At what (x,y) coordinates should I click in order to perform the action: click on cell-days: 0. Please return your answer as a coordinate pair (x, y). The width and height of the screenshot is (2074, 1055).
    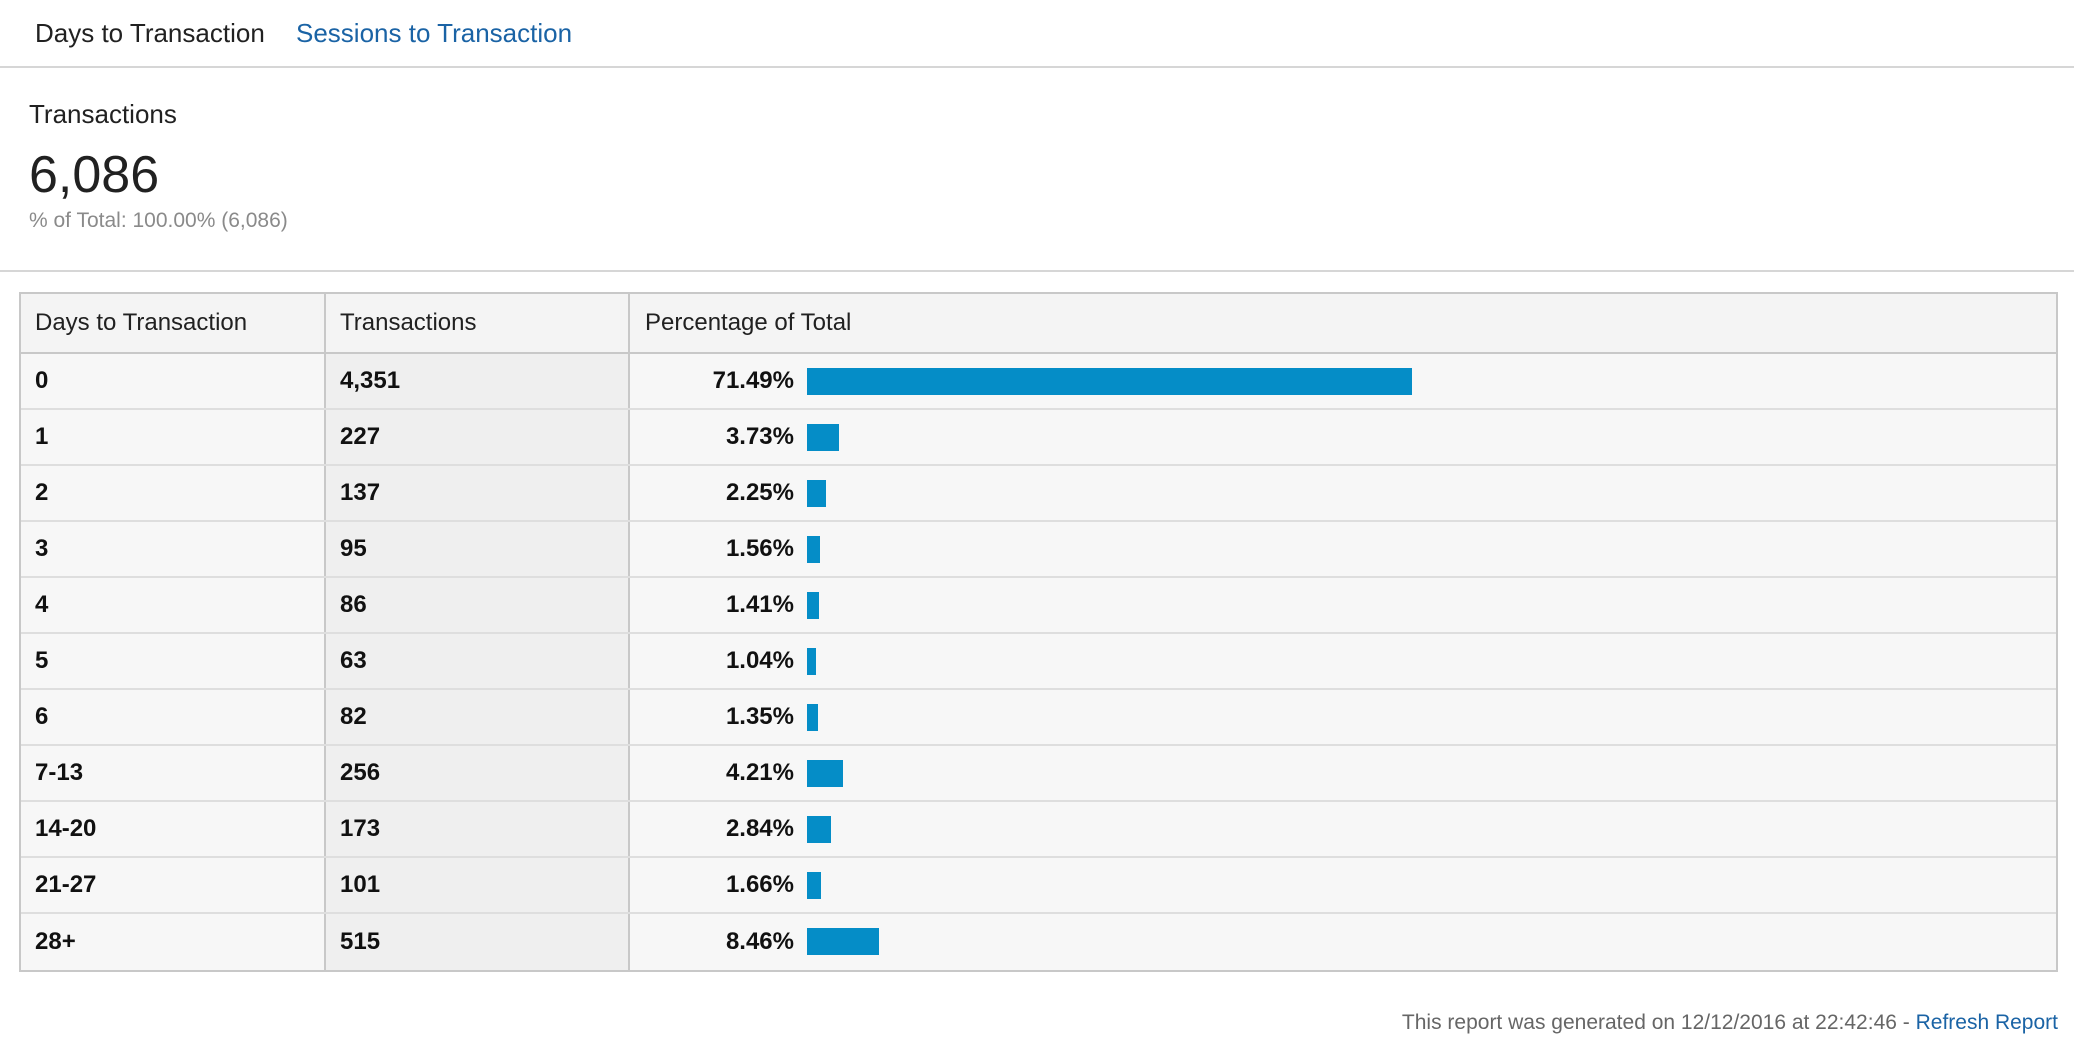
    Looking at the image, I should click on (173, 381).